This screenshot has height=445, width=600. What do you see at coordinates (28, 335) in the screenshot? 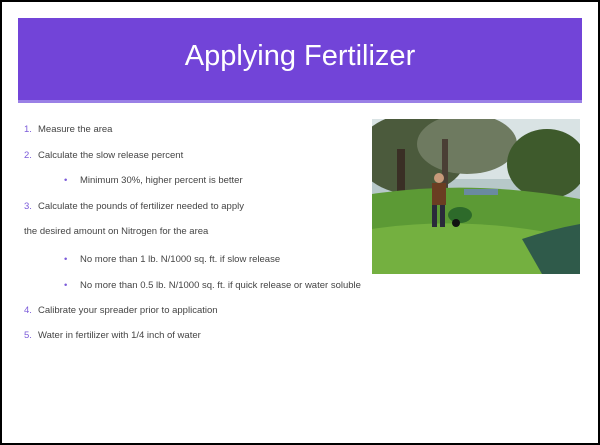
I see `item-number: 5.` at bounding box center [28, 335].